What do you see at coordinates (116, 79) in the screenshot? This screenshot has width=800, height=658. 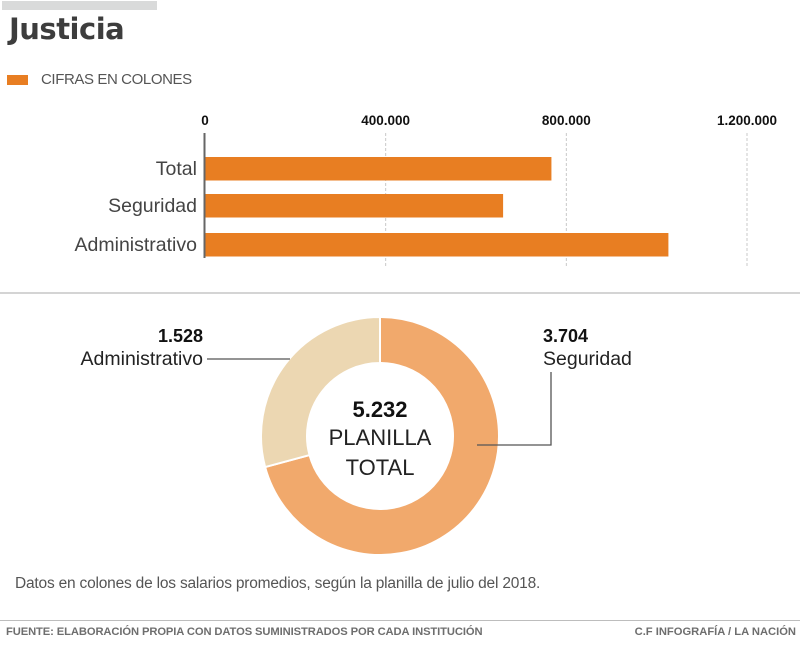 I see `legend-label: CIFRAS EN COLONES` at bounding box center [116, 79].